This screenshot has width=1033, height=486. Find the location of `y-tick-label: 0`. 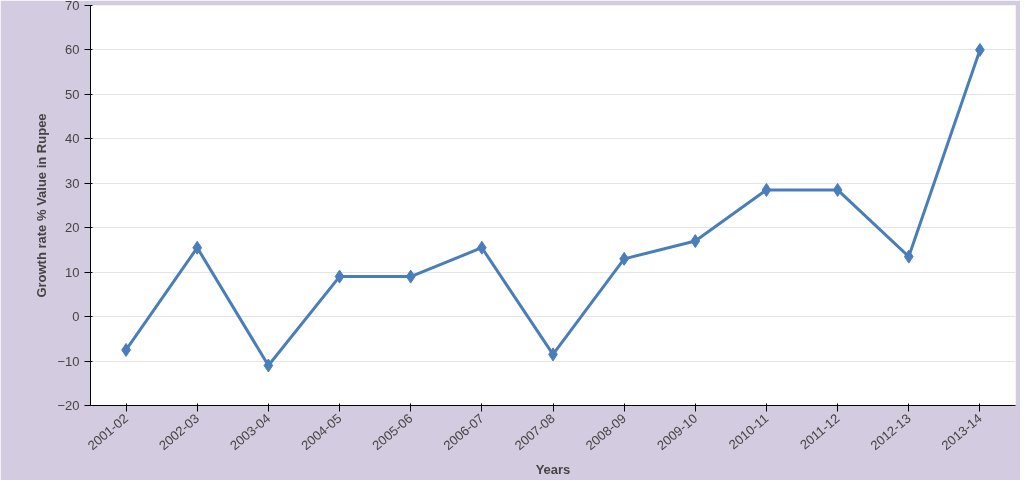

y-tick-label: 0 is located at coordinates (76, 317).